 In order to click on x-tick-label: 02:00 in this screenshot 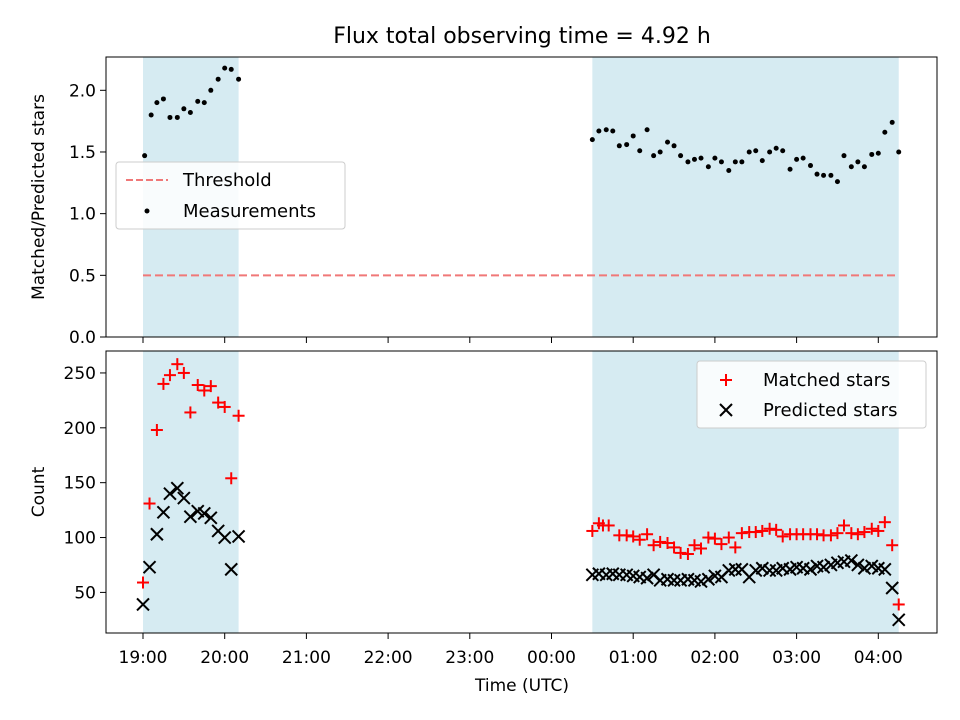, I will do `click(714, 658)`.